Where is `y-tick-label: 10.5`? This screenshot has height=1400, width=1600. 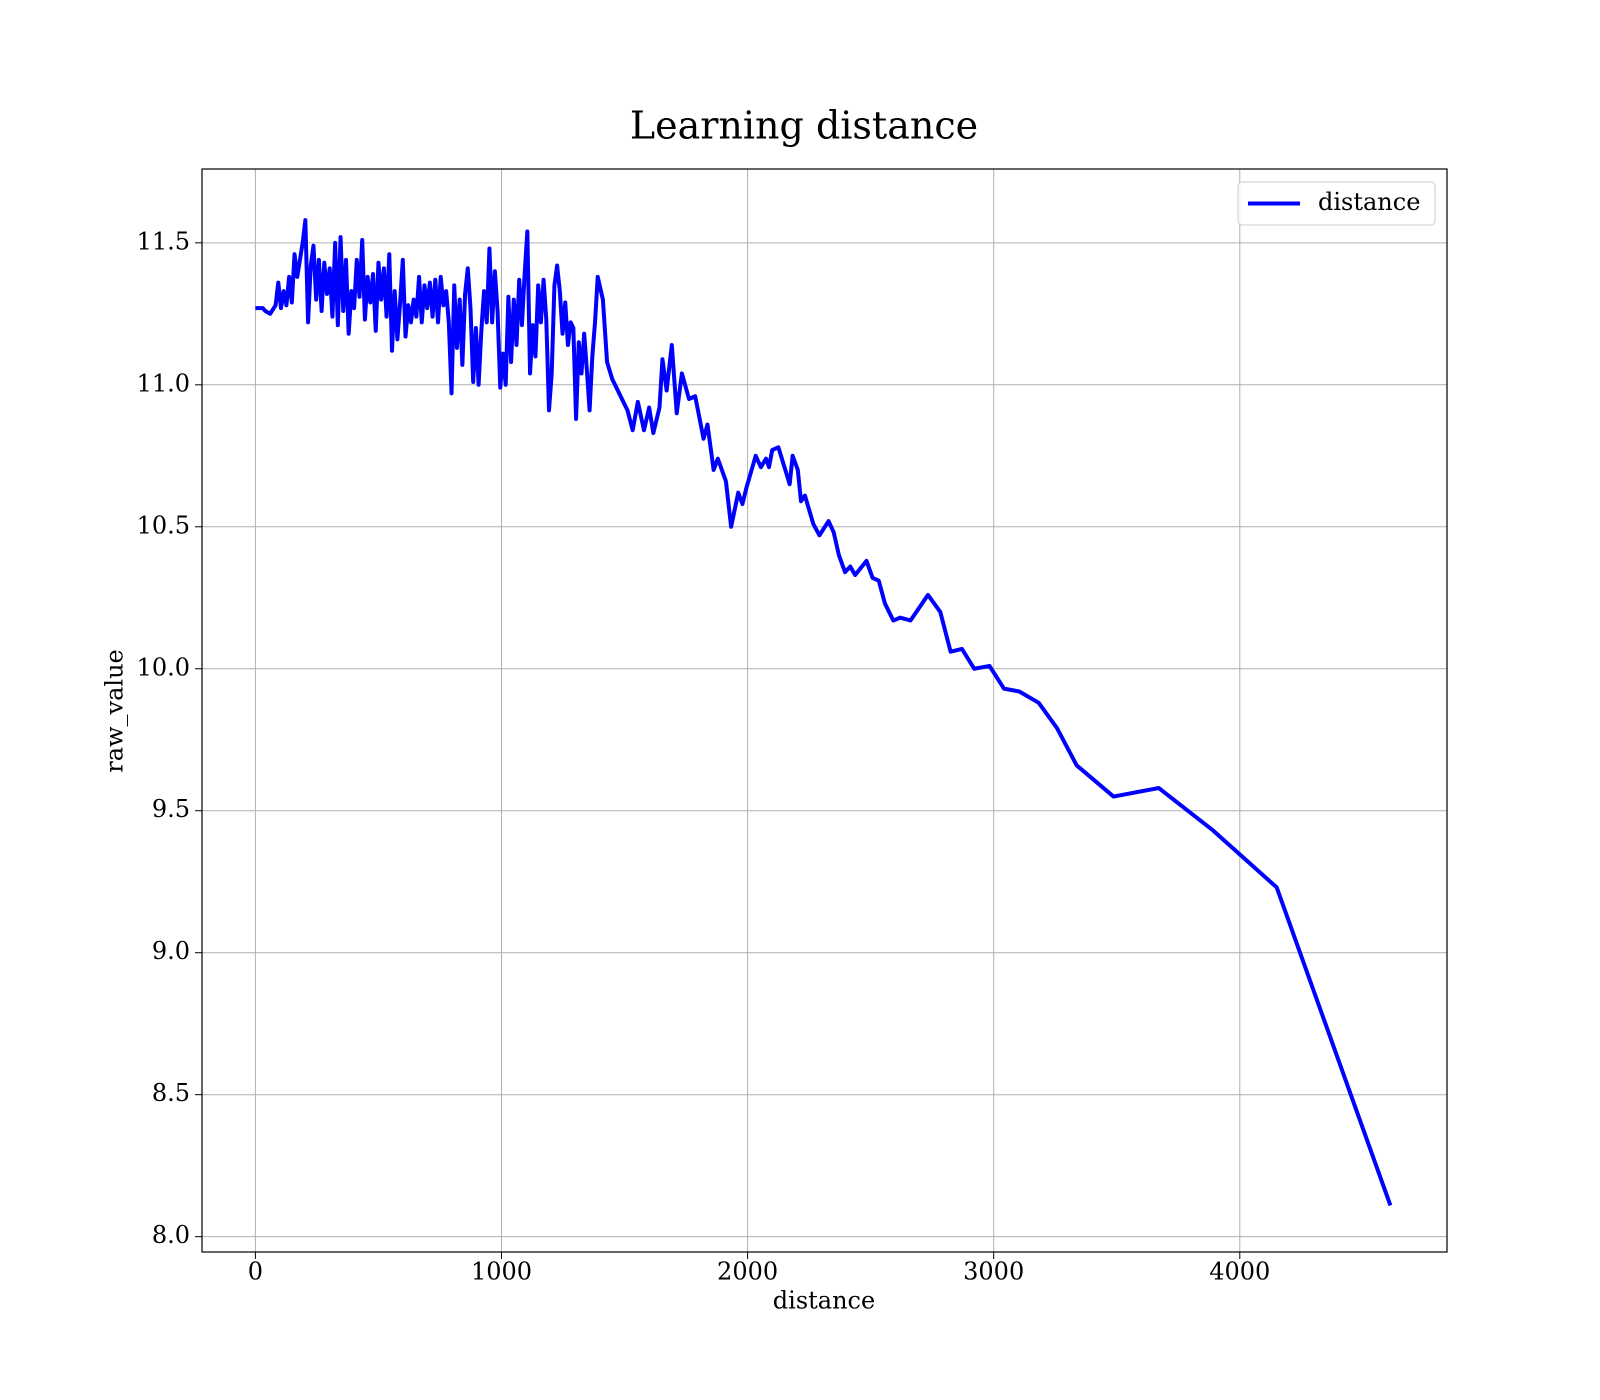 y-tick-label: 10.5 is located at coordinates (163, 525).